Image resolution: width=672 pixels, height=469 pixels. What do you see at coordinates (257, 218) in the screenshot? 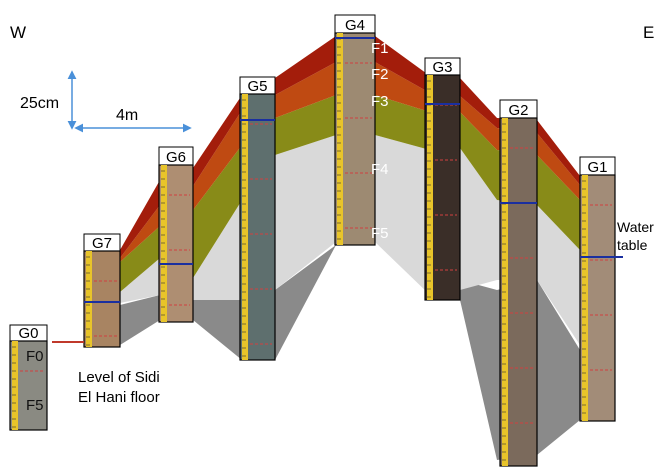
I see `core-g5: G5` at bounding box center [257, 218].